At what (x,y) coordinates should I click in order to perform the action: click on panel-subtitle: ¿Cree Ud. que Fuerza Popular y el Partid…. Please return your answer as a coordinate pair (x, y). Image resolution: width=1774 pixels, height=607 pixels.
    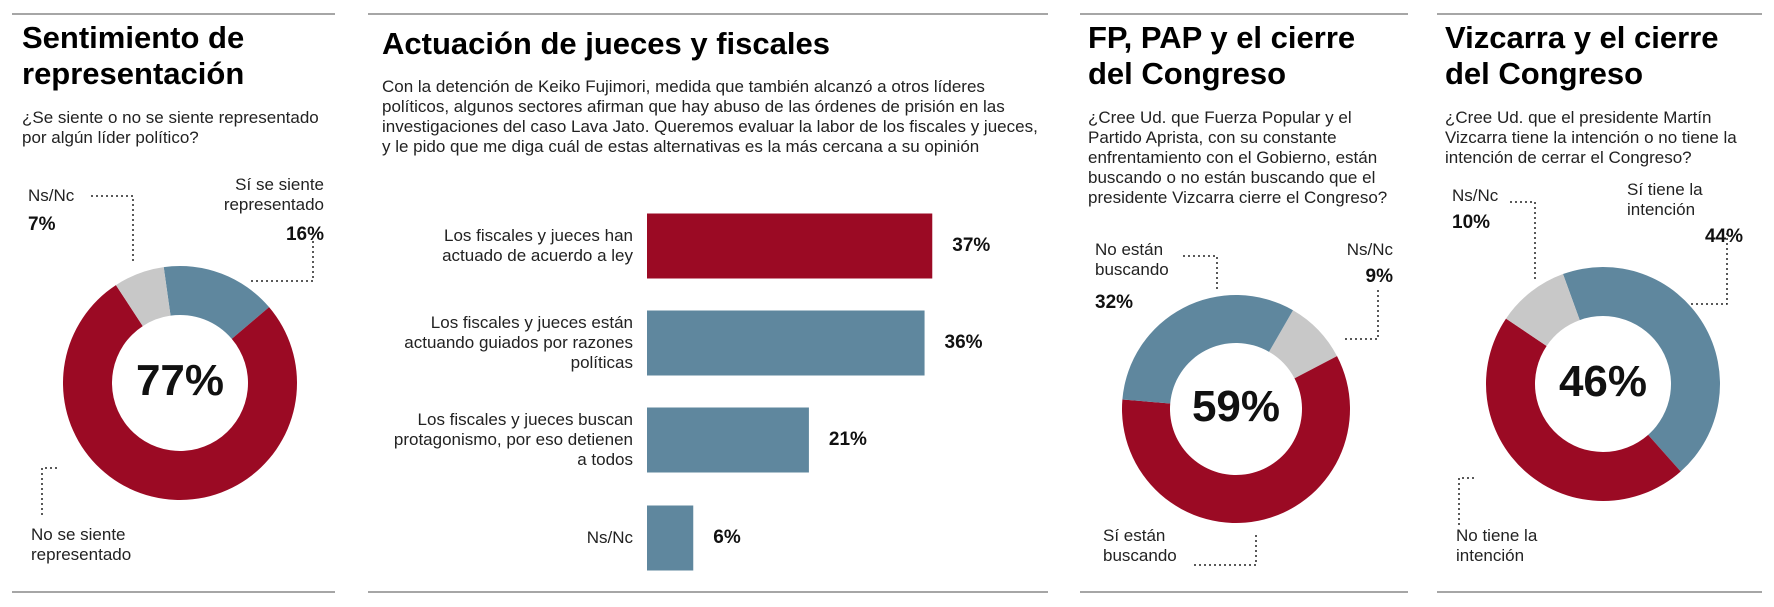
    Looking at the image, I should click on (1238, 157).